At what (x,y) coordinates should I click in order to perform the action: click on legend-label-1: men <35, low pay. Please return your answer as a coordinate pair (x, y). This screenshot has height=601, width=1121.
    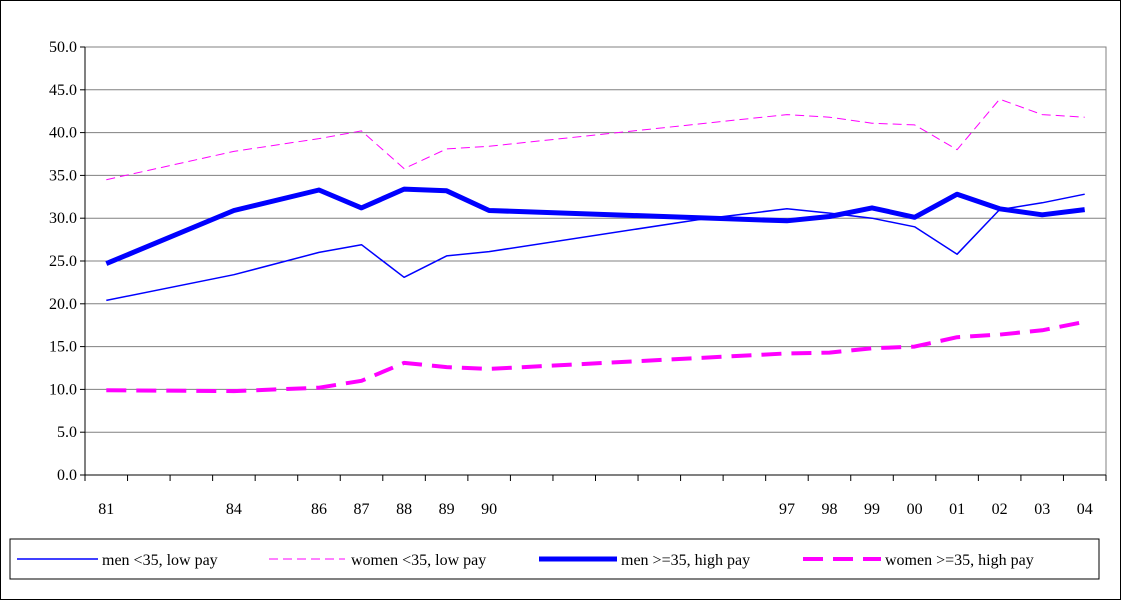
    Looking at the image, I should click on (160, 560).